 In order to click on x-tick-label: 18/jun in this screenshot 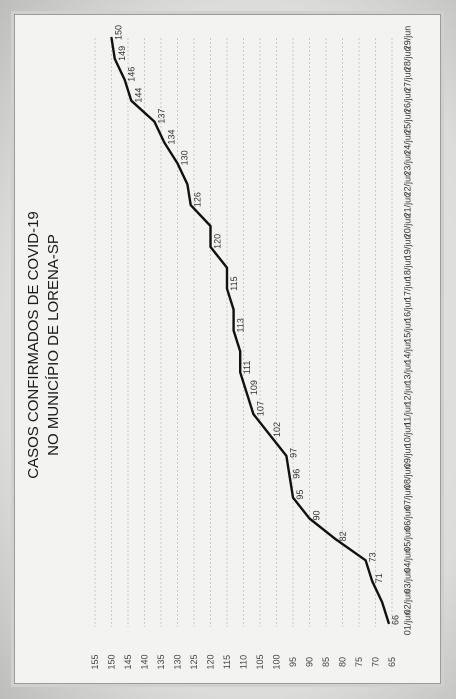, I will do `click(407, 268)`.